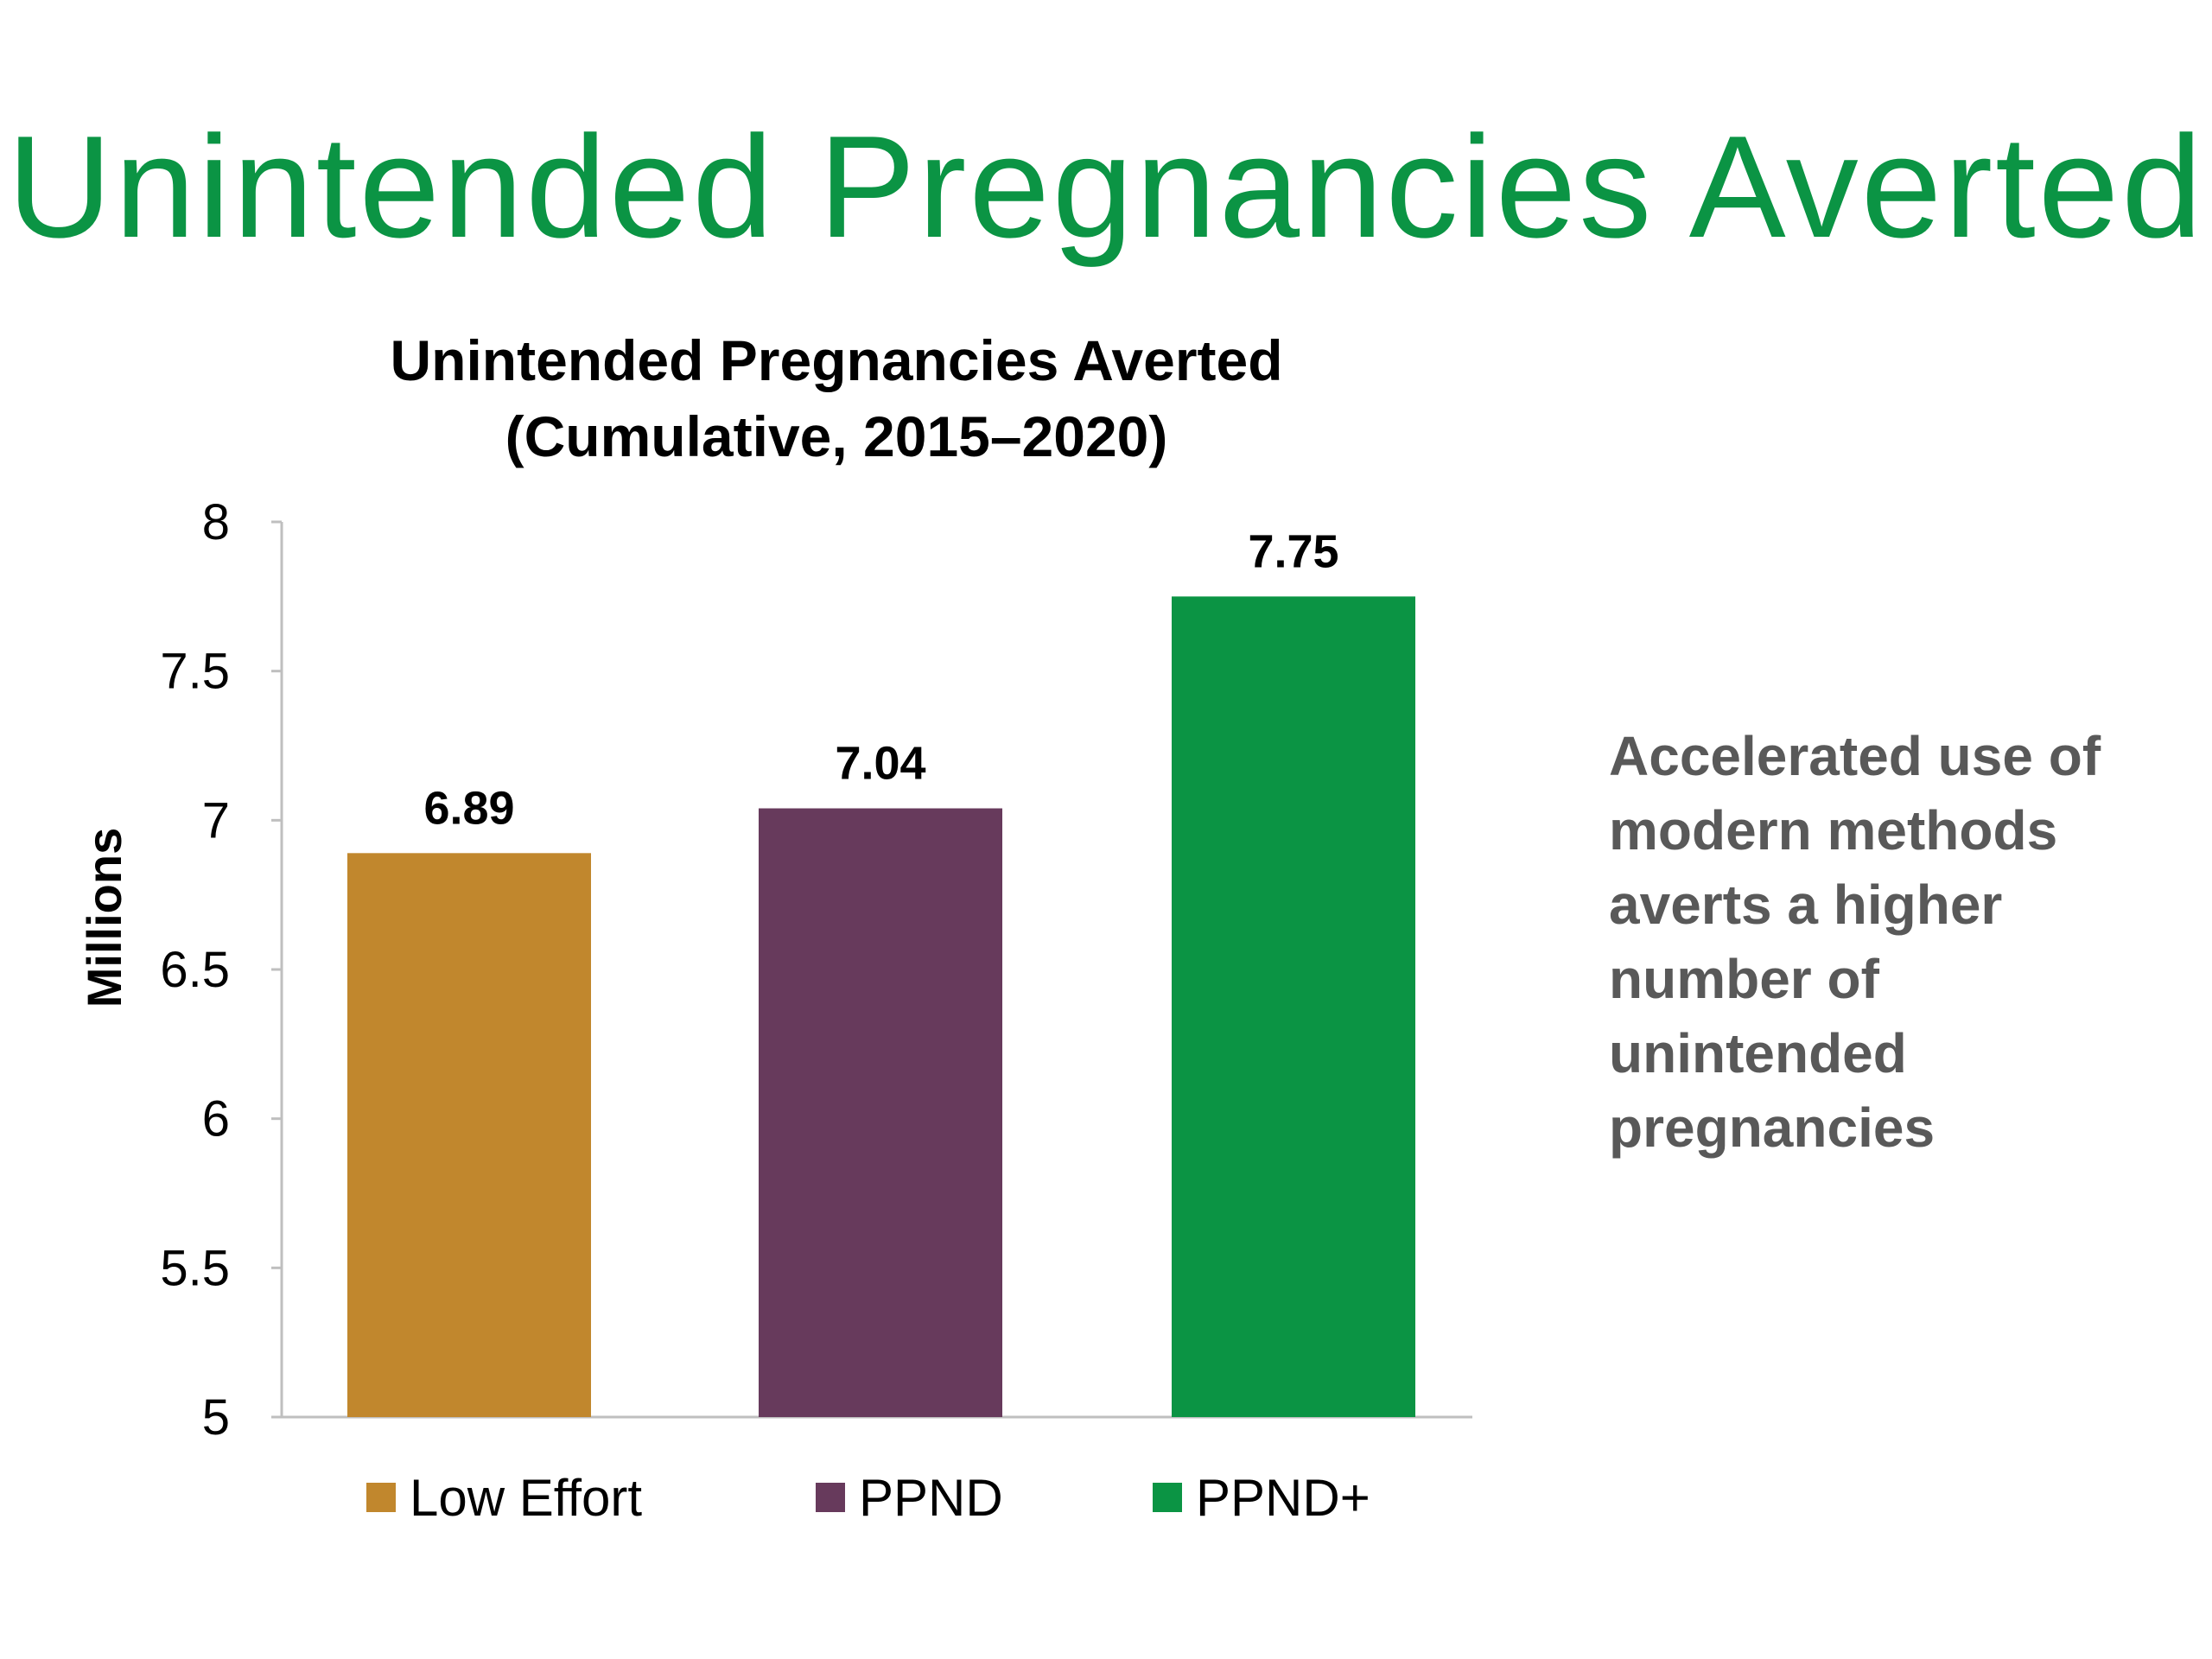  Describe the element at coordinates (195, 970) in the screenshot. I see `y-tick-label: 6.5` at that location.